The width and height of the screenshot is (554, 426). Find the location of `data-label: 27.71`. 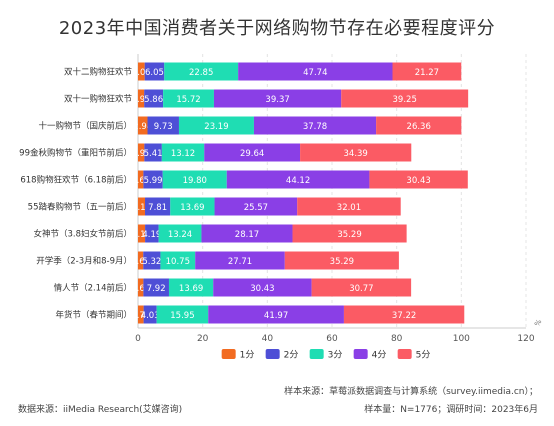

data-label: 27.71 is located at coordinates (240, 262).